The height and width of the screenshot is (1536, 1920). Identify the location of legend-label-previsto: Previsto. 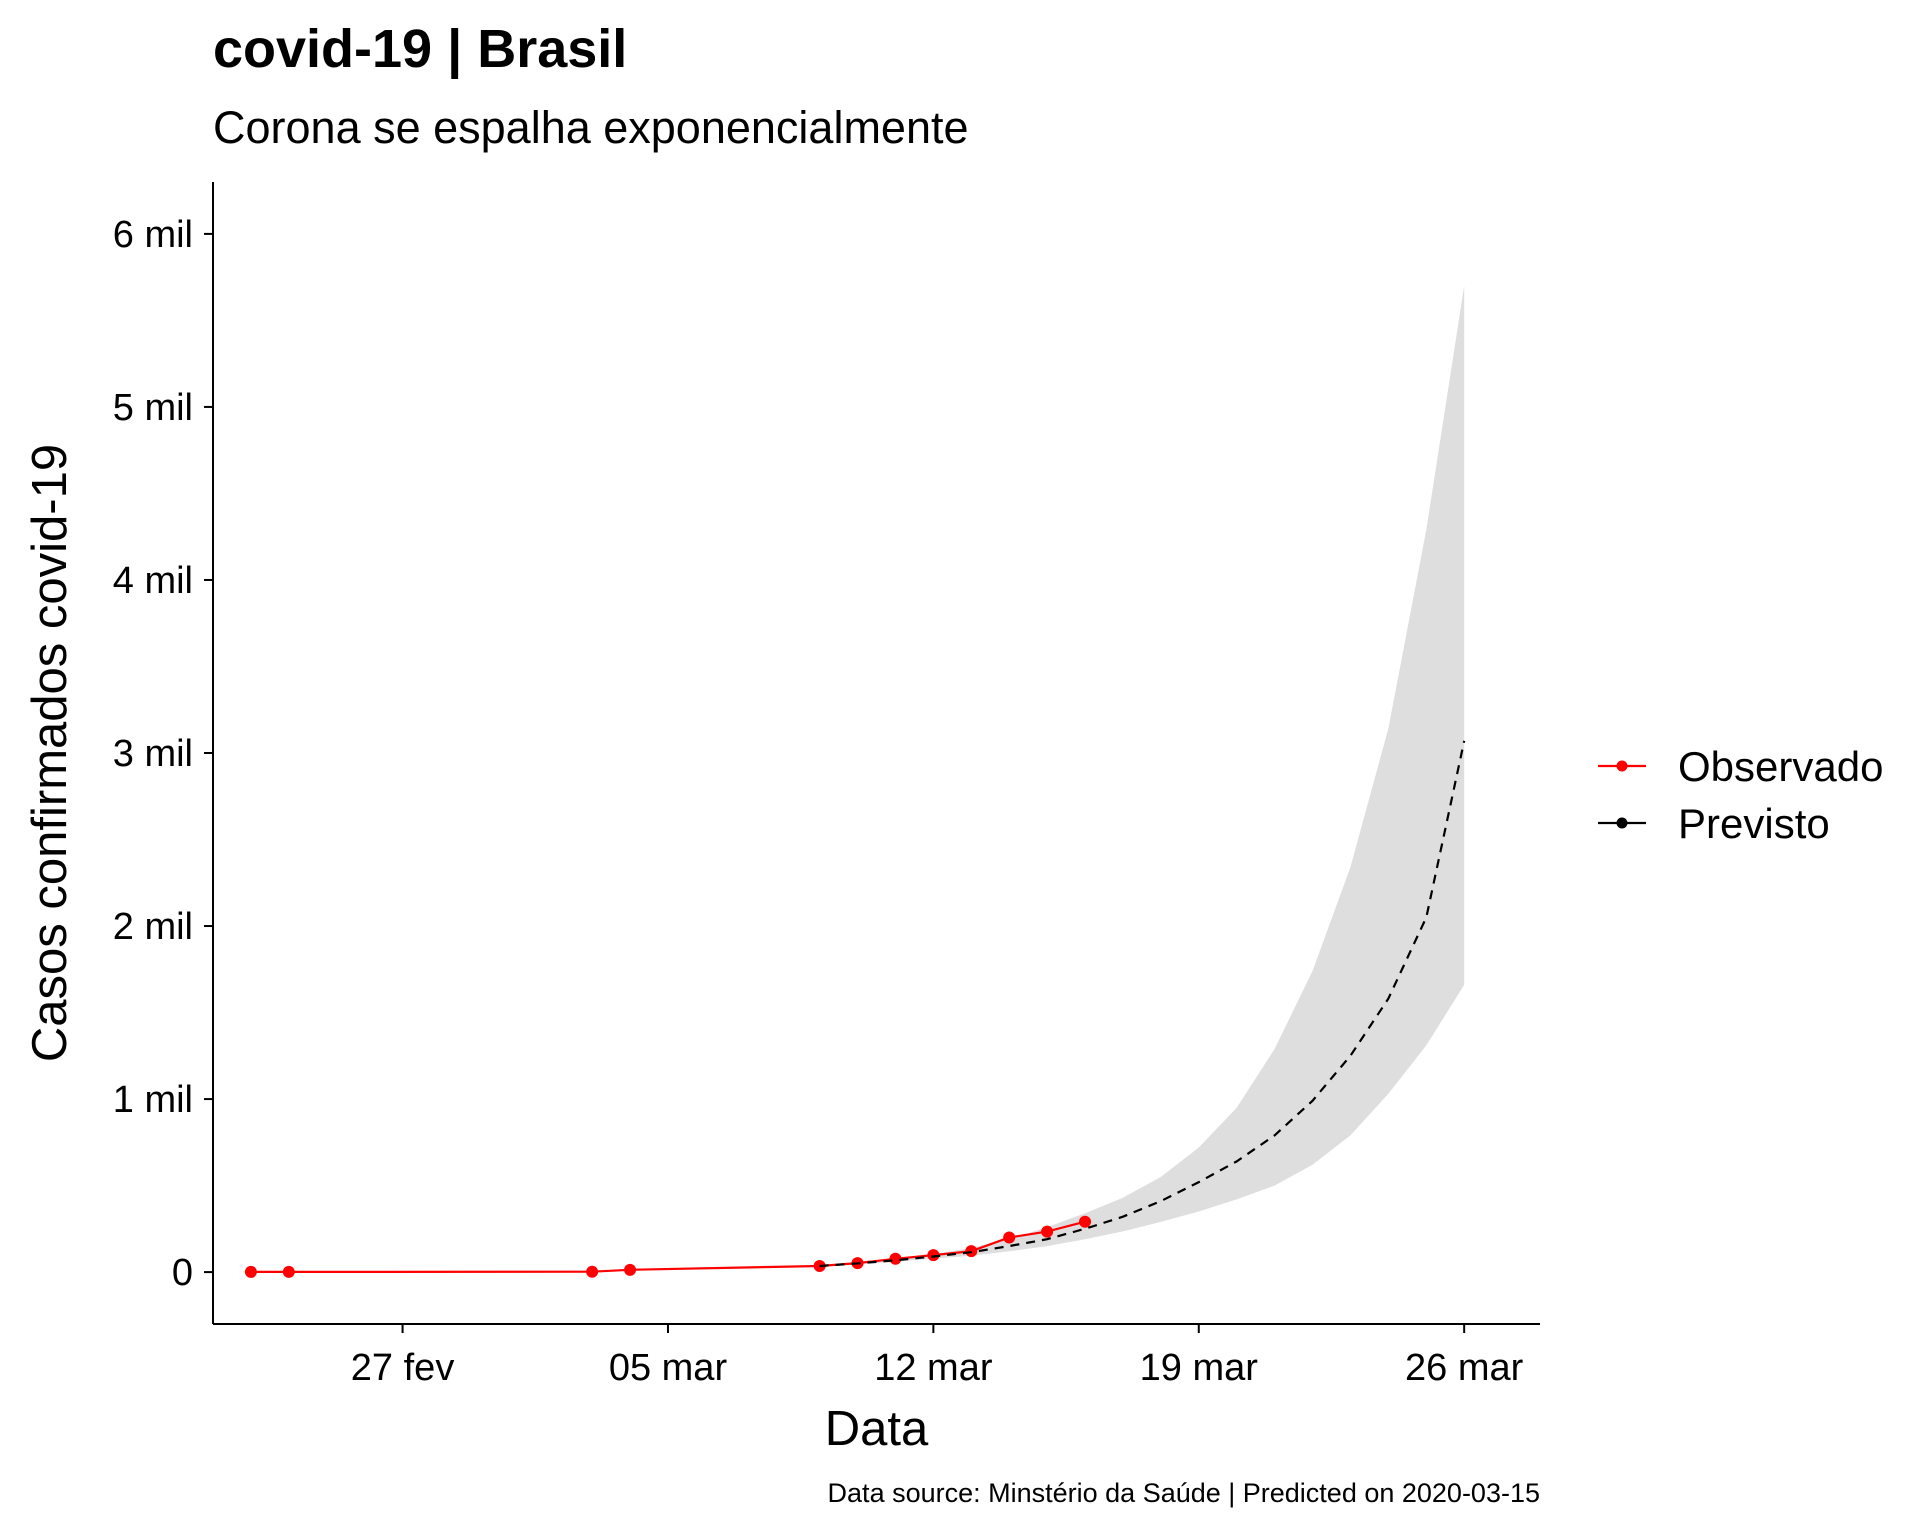
(1754, 823).